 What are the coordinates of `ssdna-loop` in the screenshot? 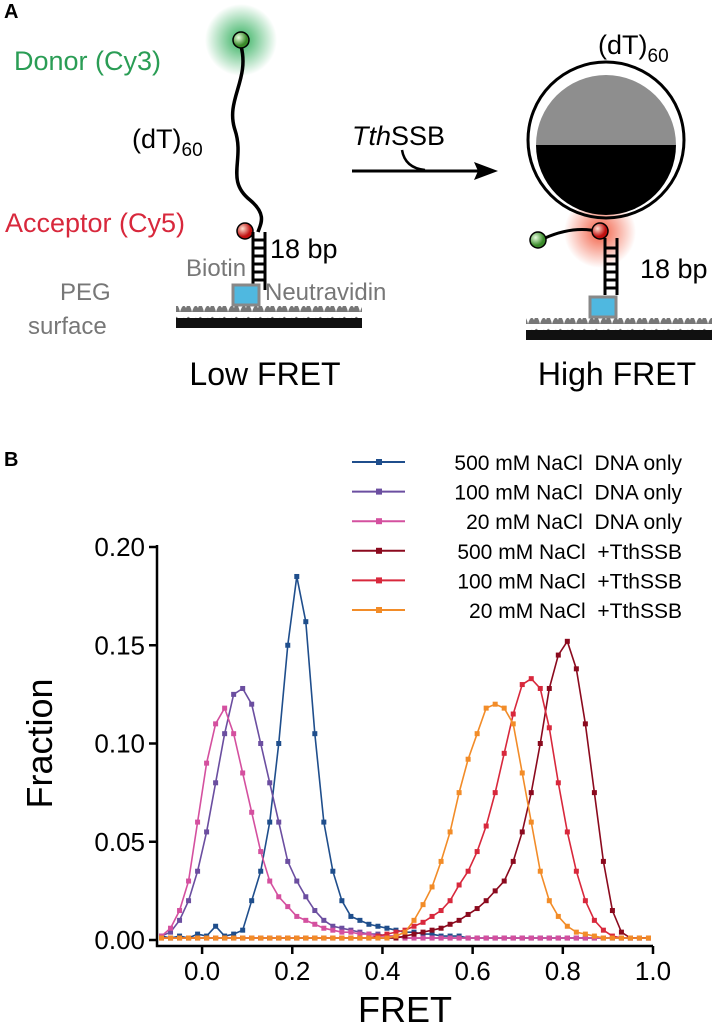 It's located at (606, 140).